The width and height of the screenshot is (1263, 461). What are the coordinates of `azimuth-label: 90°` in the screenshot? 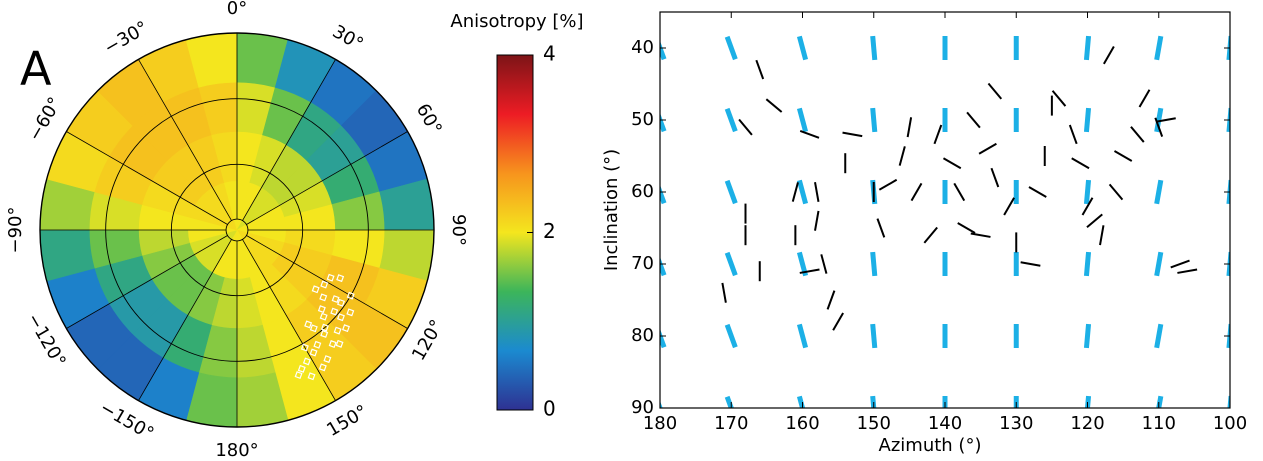 It's located at (458, 230).